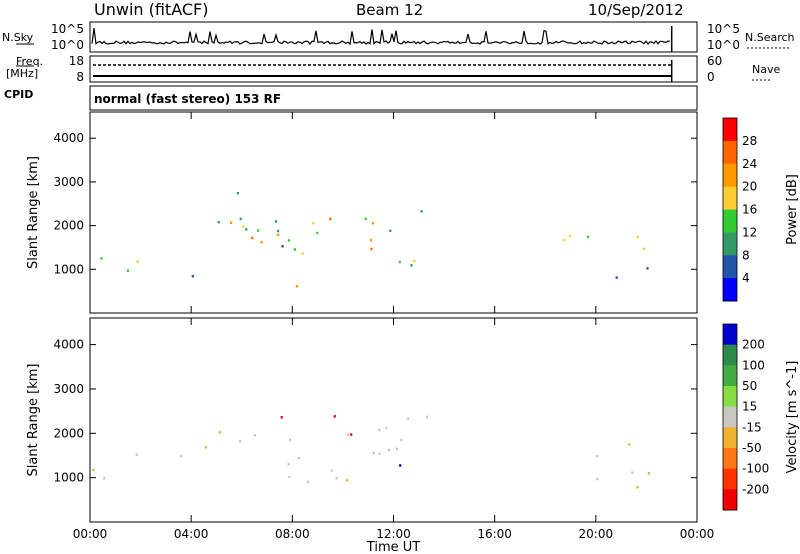  Describe the element at coordinates (723, 29) in the screenshot. I see `nsearch-tick-top: 10^5` at that location.